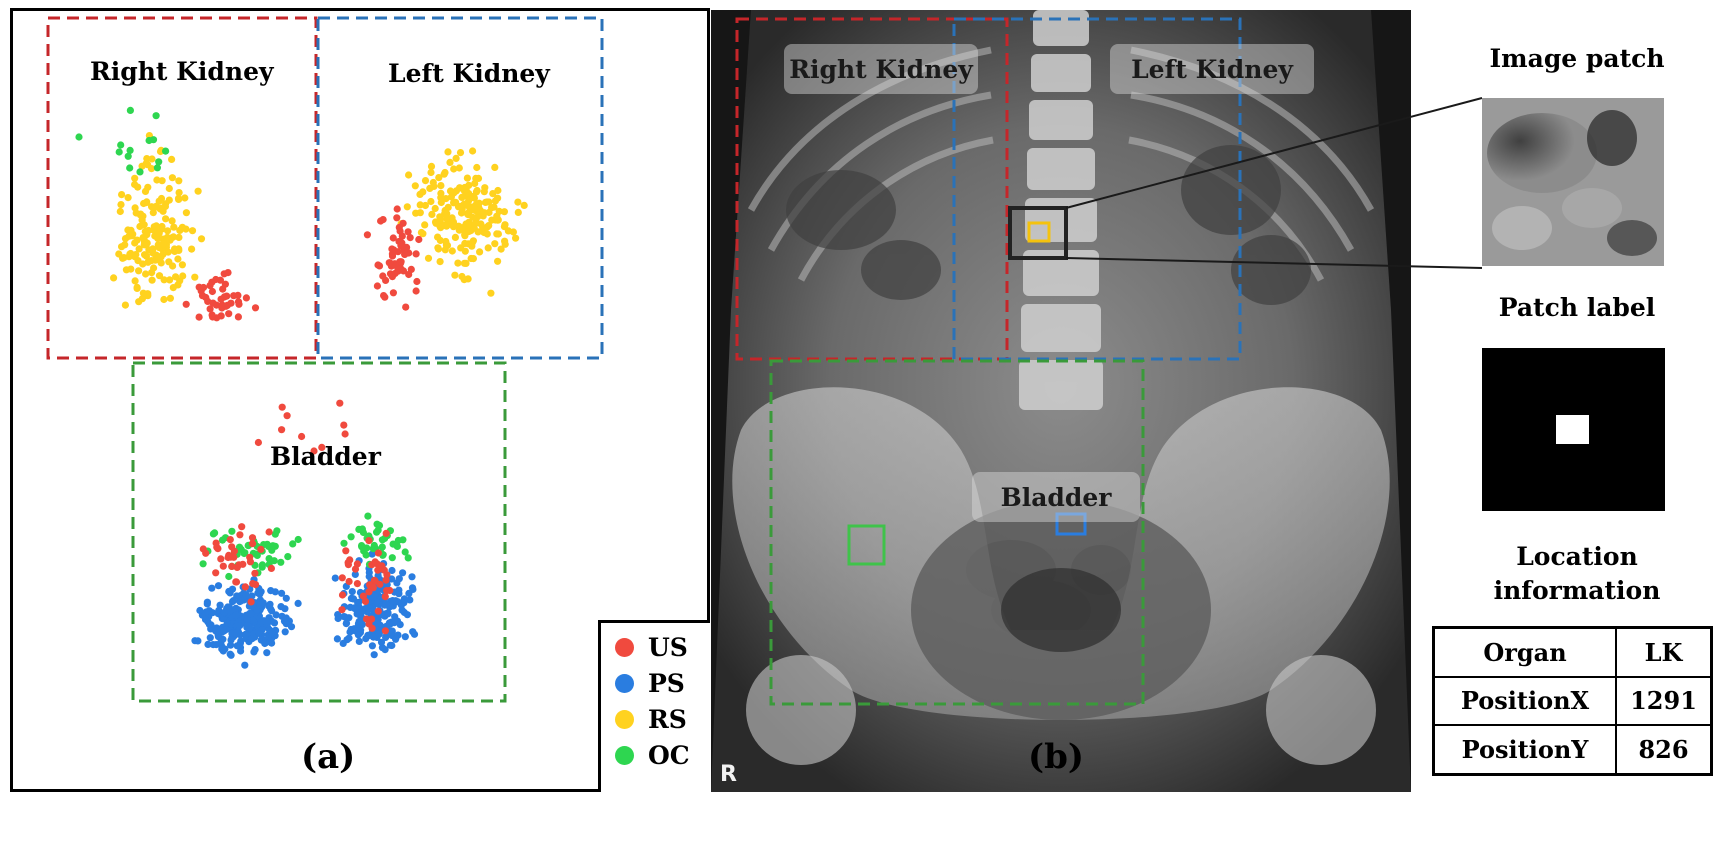 This screenshot has width=1721, height=846. I want to click on location-info-title: Location information, so click(1577, 574).